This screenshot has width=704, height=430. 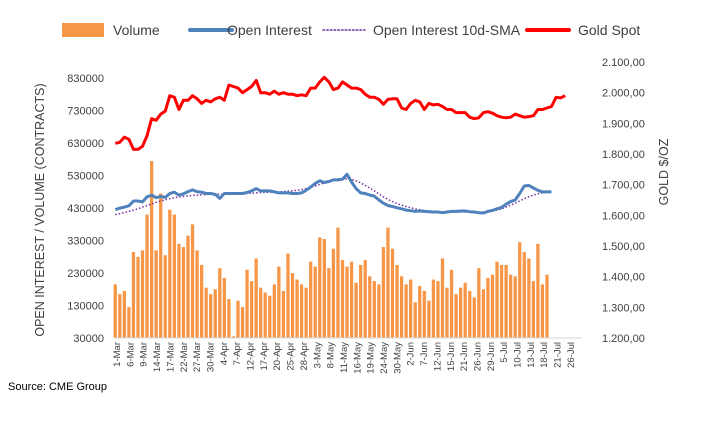 I want to click on x-tick-label: 27-Mar, so click(x=197, y=357).